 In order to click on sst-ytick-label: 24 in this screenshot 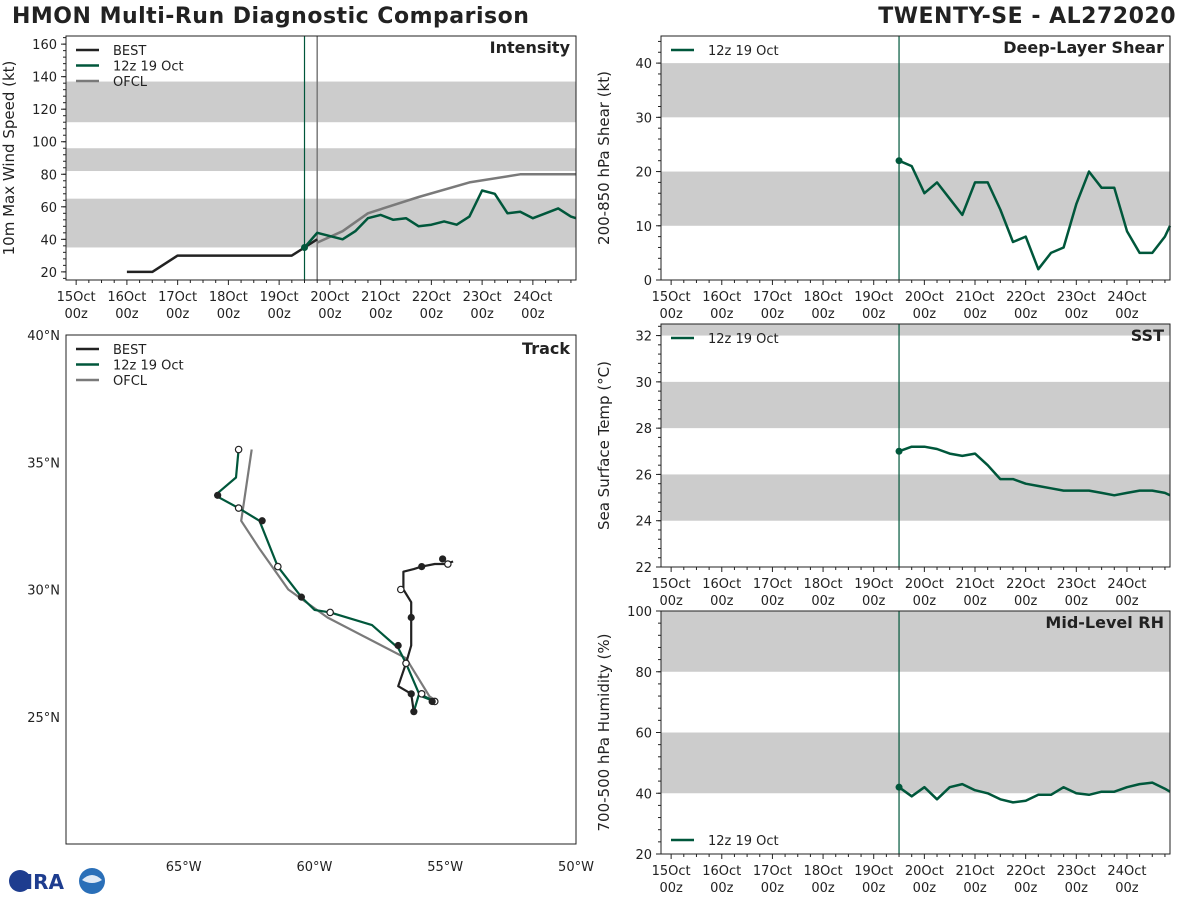, I will do `click(643, 522)`.